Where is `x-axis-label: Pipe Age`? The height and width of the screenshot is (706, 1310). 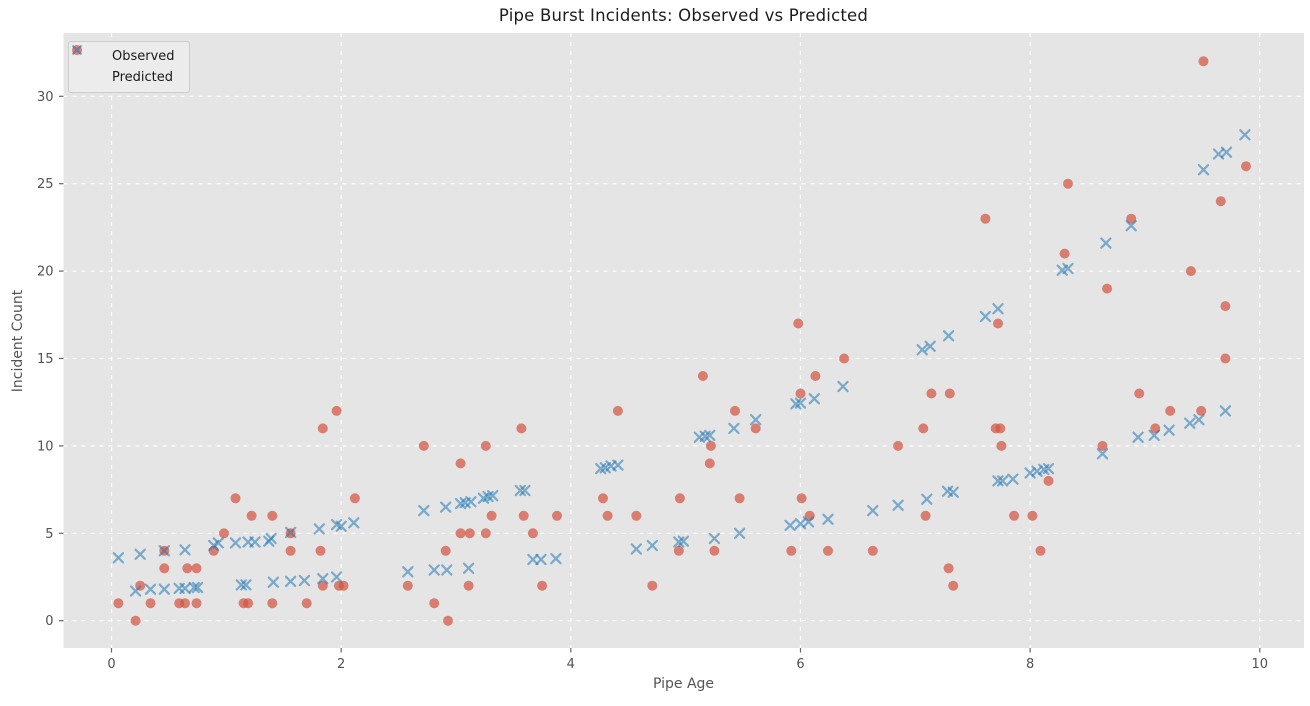
x-axis-label: Pipe Age is located at coordinates (683, 684).